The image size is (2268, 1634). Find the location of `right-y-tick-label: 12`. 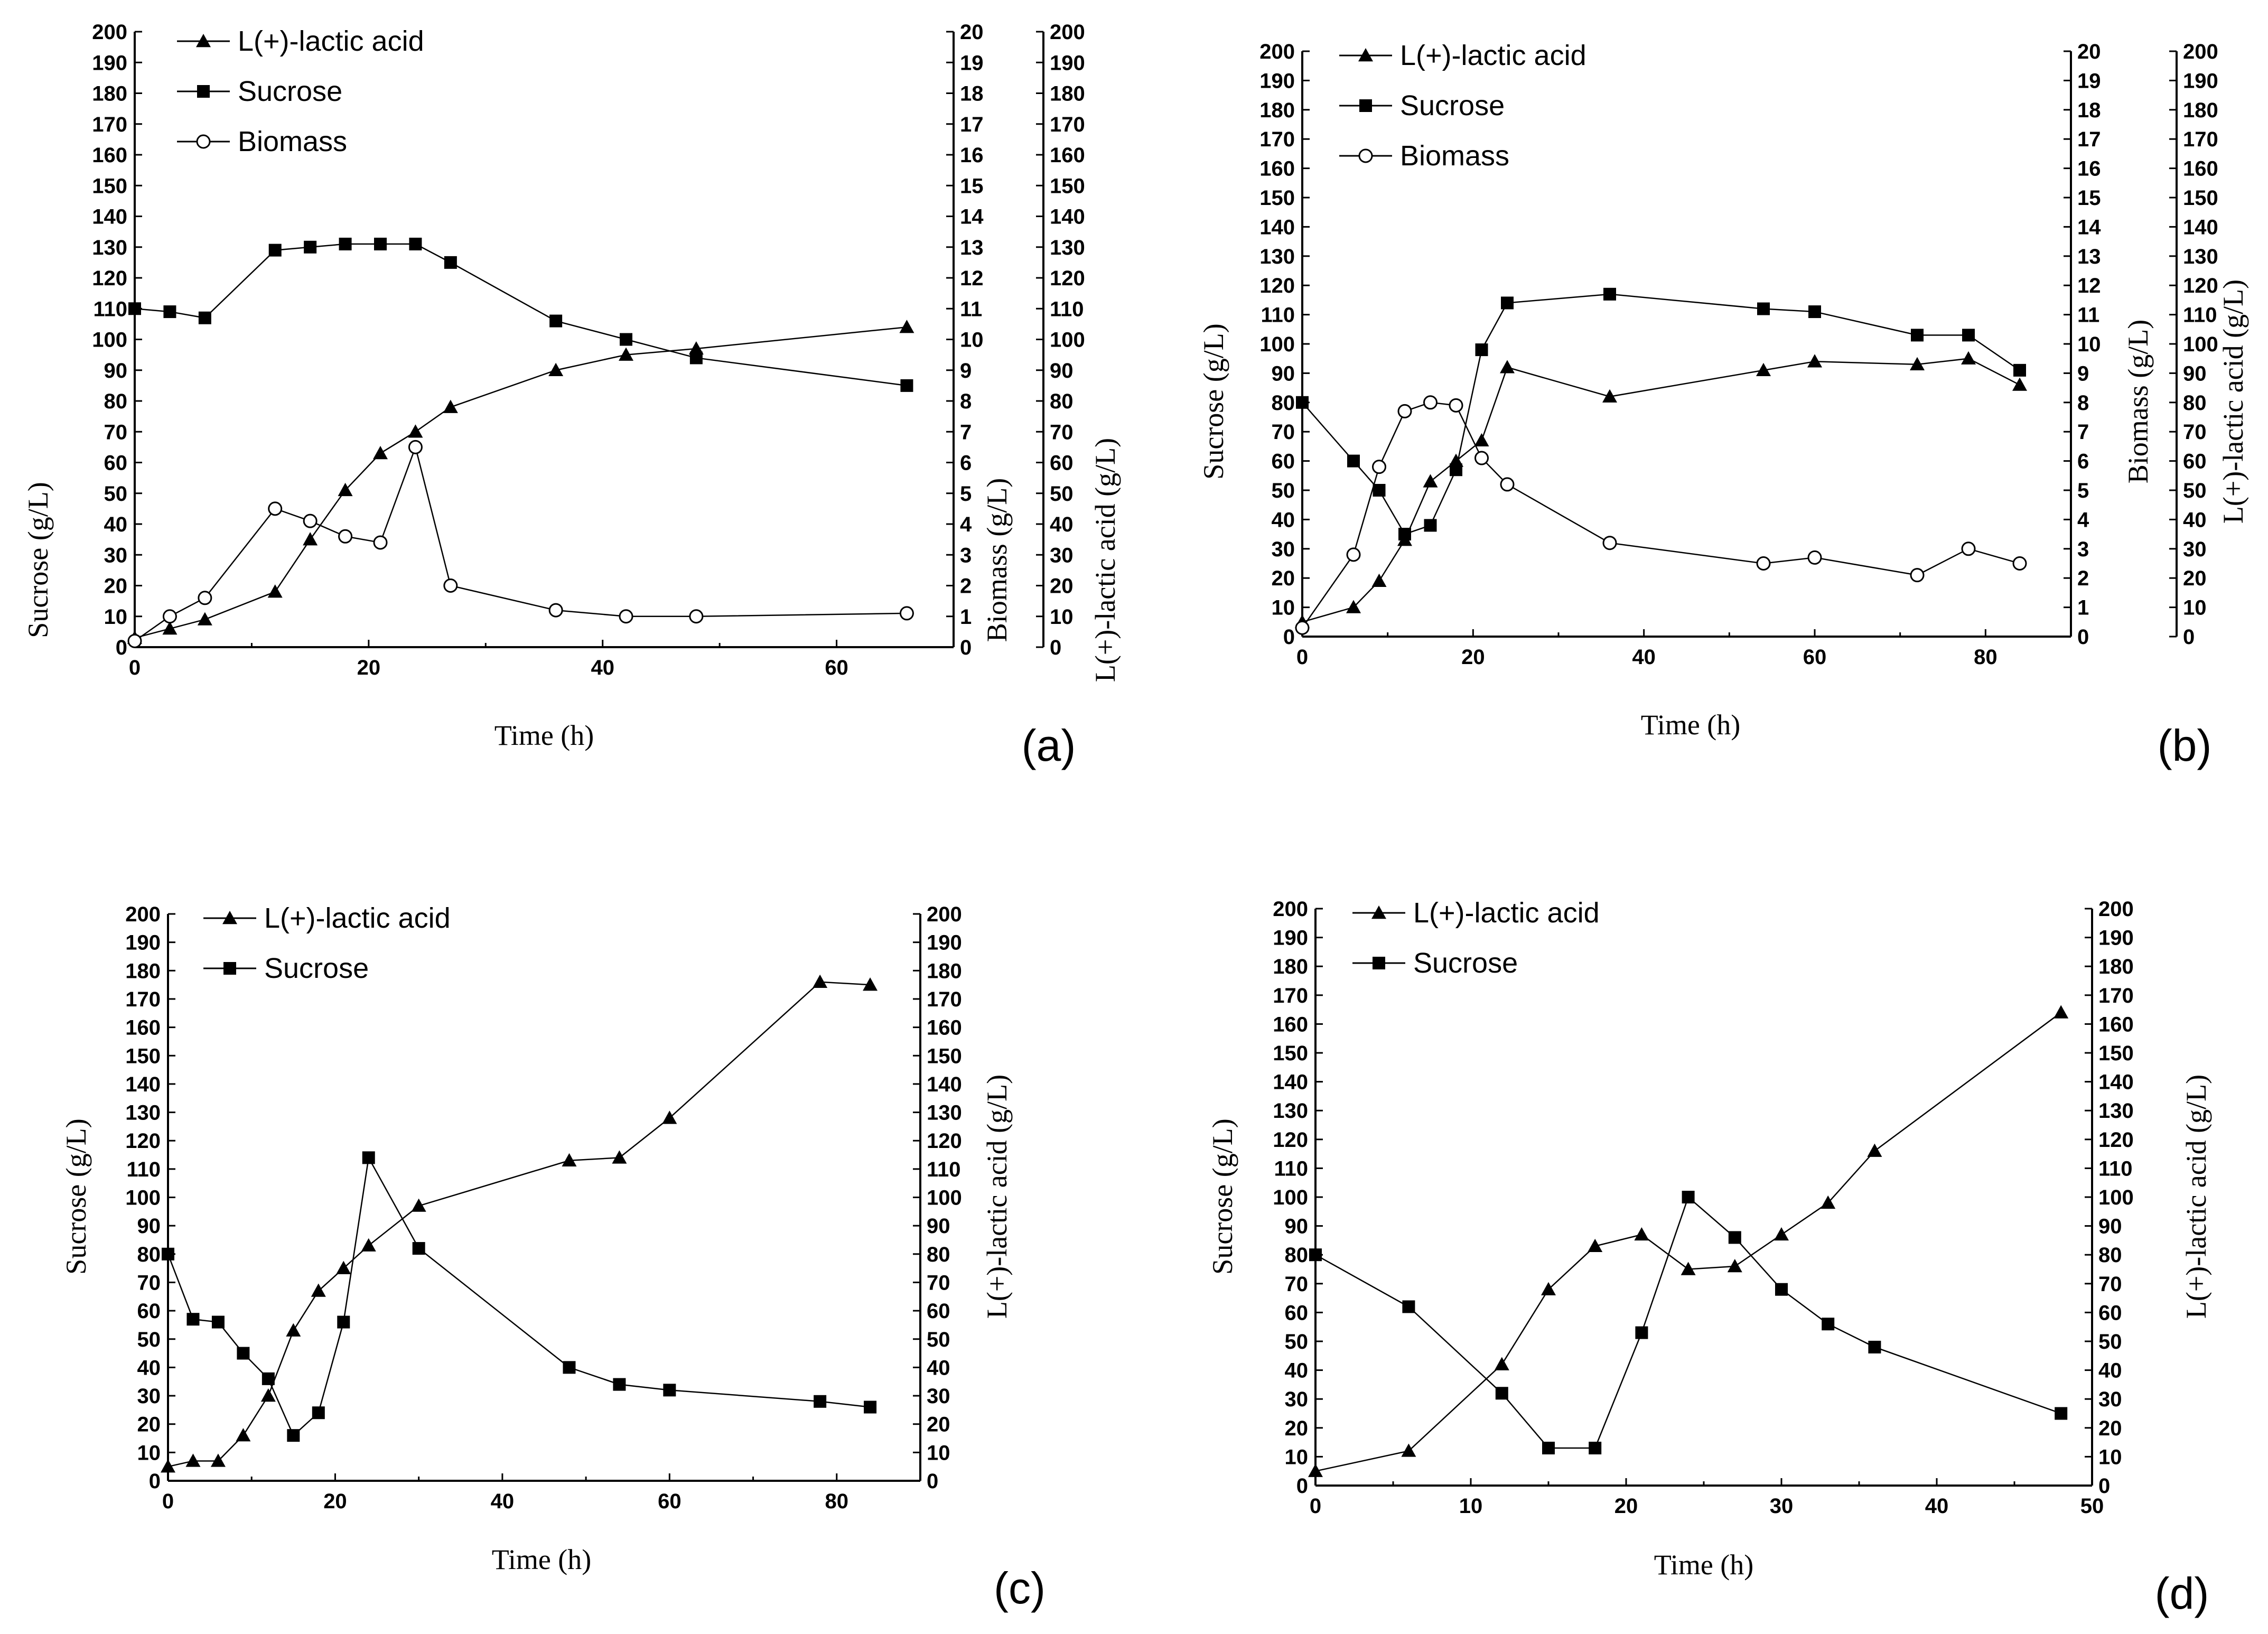

right-y-tick-label: 12 is located at coordinates (2089, 286).